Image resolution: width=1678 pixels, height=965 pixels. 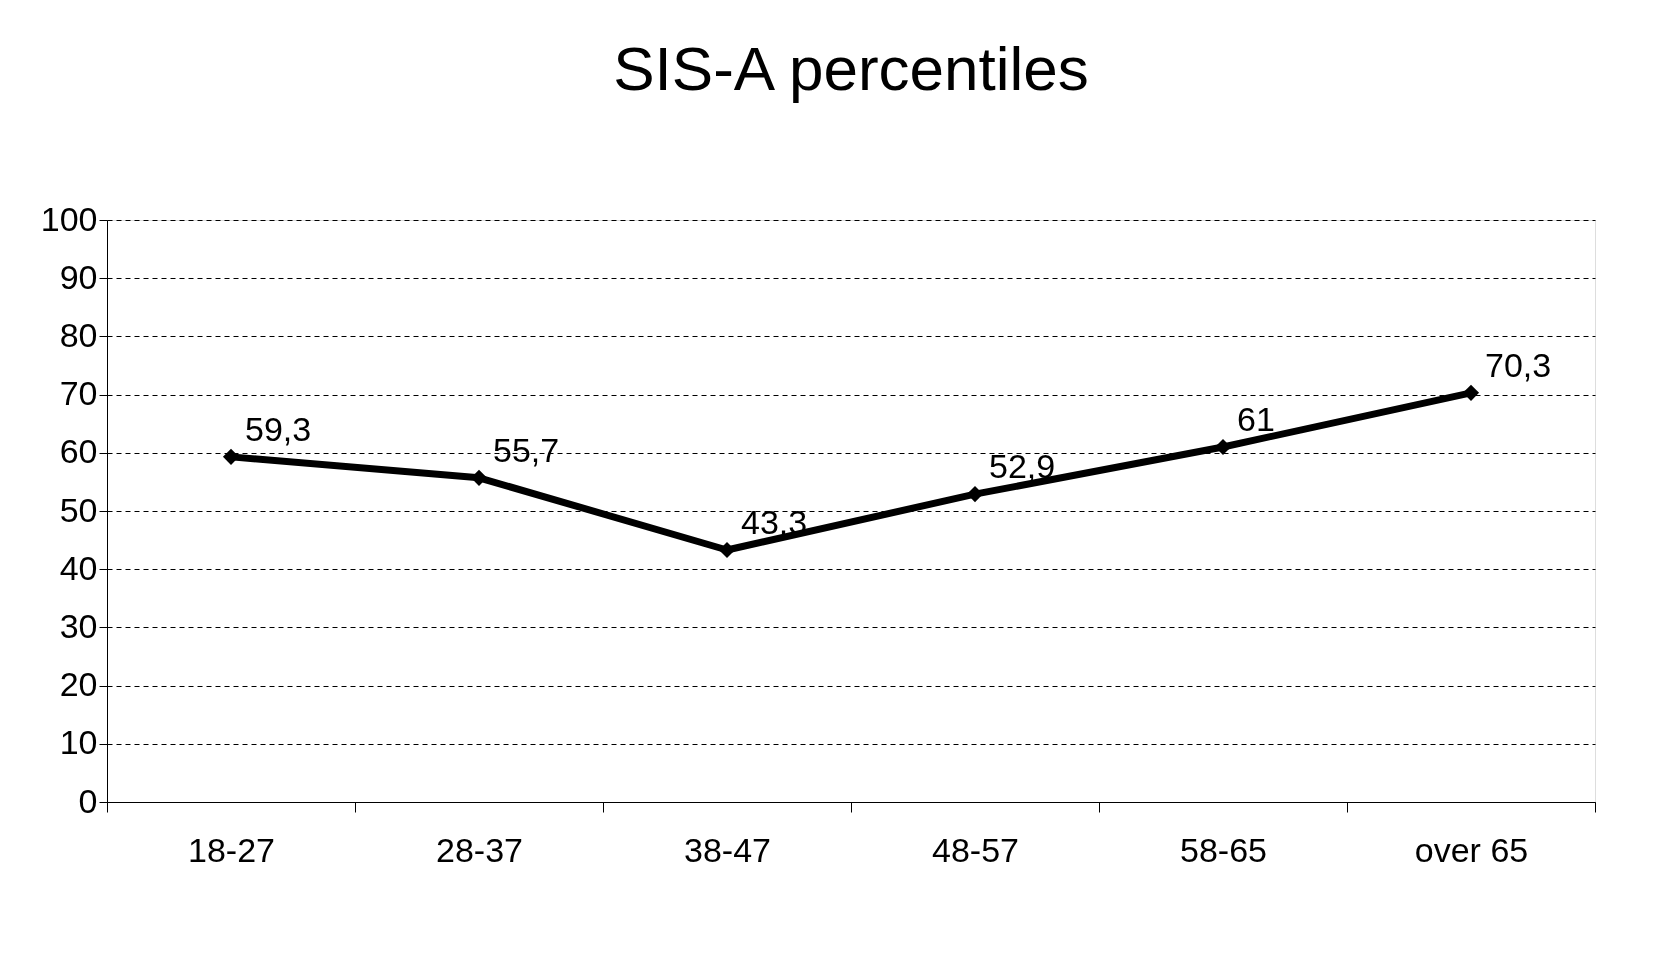 What do you see at coordinates (78, 334) in the screenshot?
I see `y-tick-label: 80` at bounding box center [78, 334].